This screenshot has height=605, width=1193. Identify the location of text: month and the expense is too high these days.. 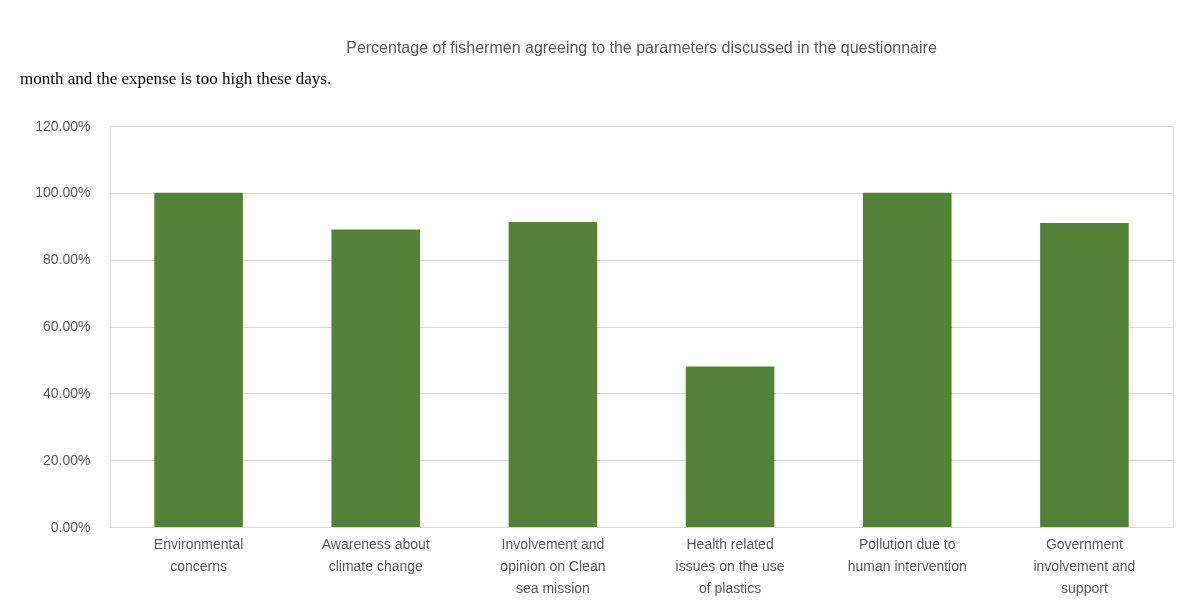
(176, 78).